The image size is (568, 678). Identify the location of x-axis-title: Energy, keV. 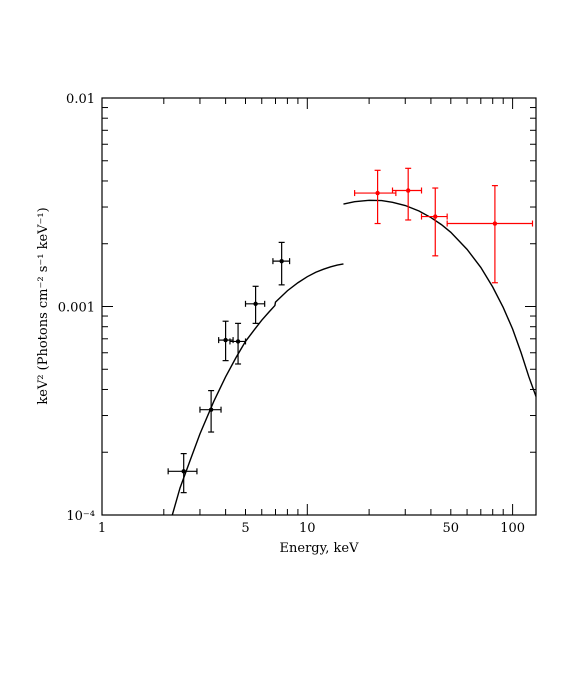
(320, 548).